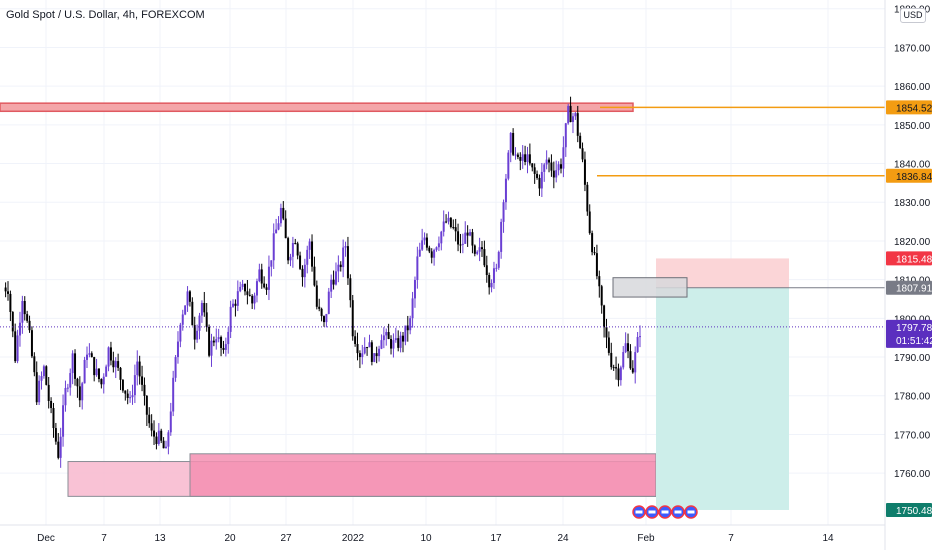 Image resolution: width=932 pixels, height=550 pixels. Describe the element at coordinates (912, 165) in the screenshot. I see `y-tick-label: 1840.00` at that location.